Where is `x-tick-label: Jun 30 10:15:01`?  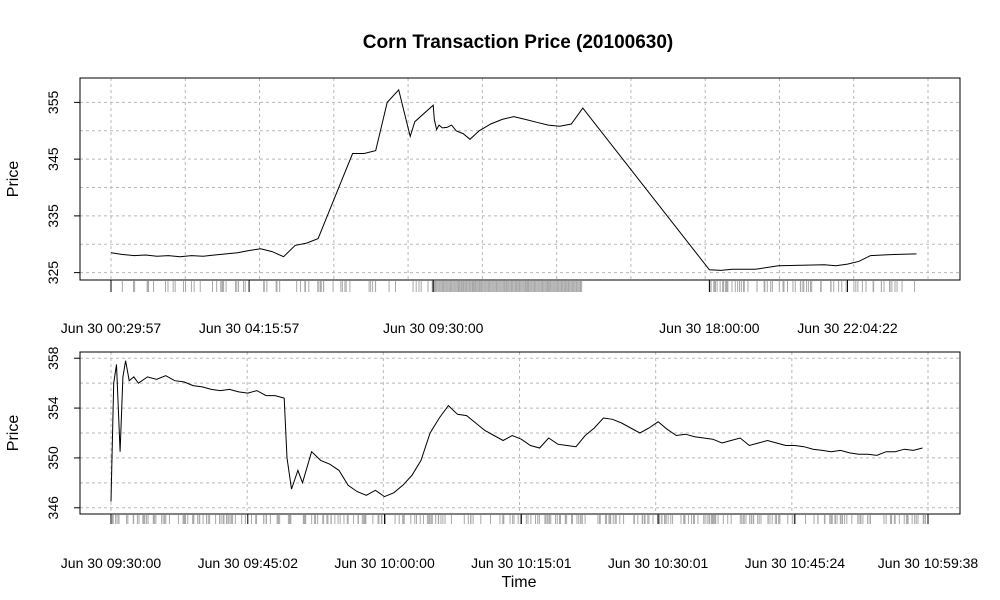 x-tick-label: Jun 30 10:15:01 is located at coordinates (521, 563).